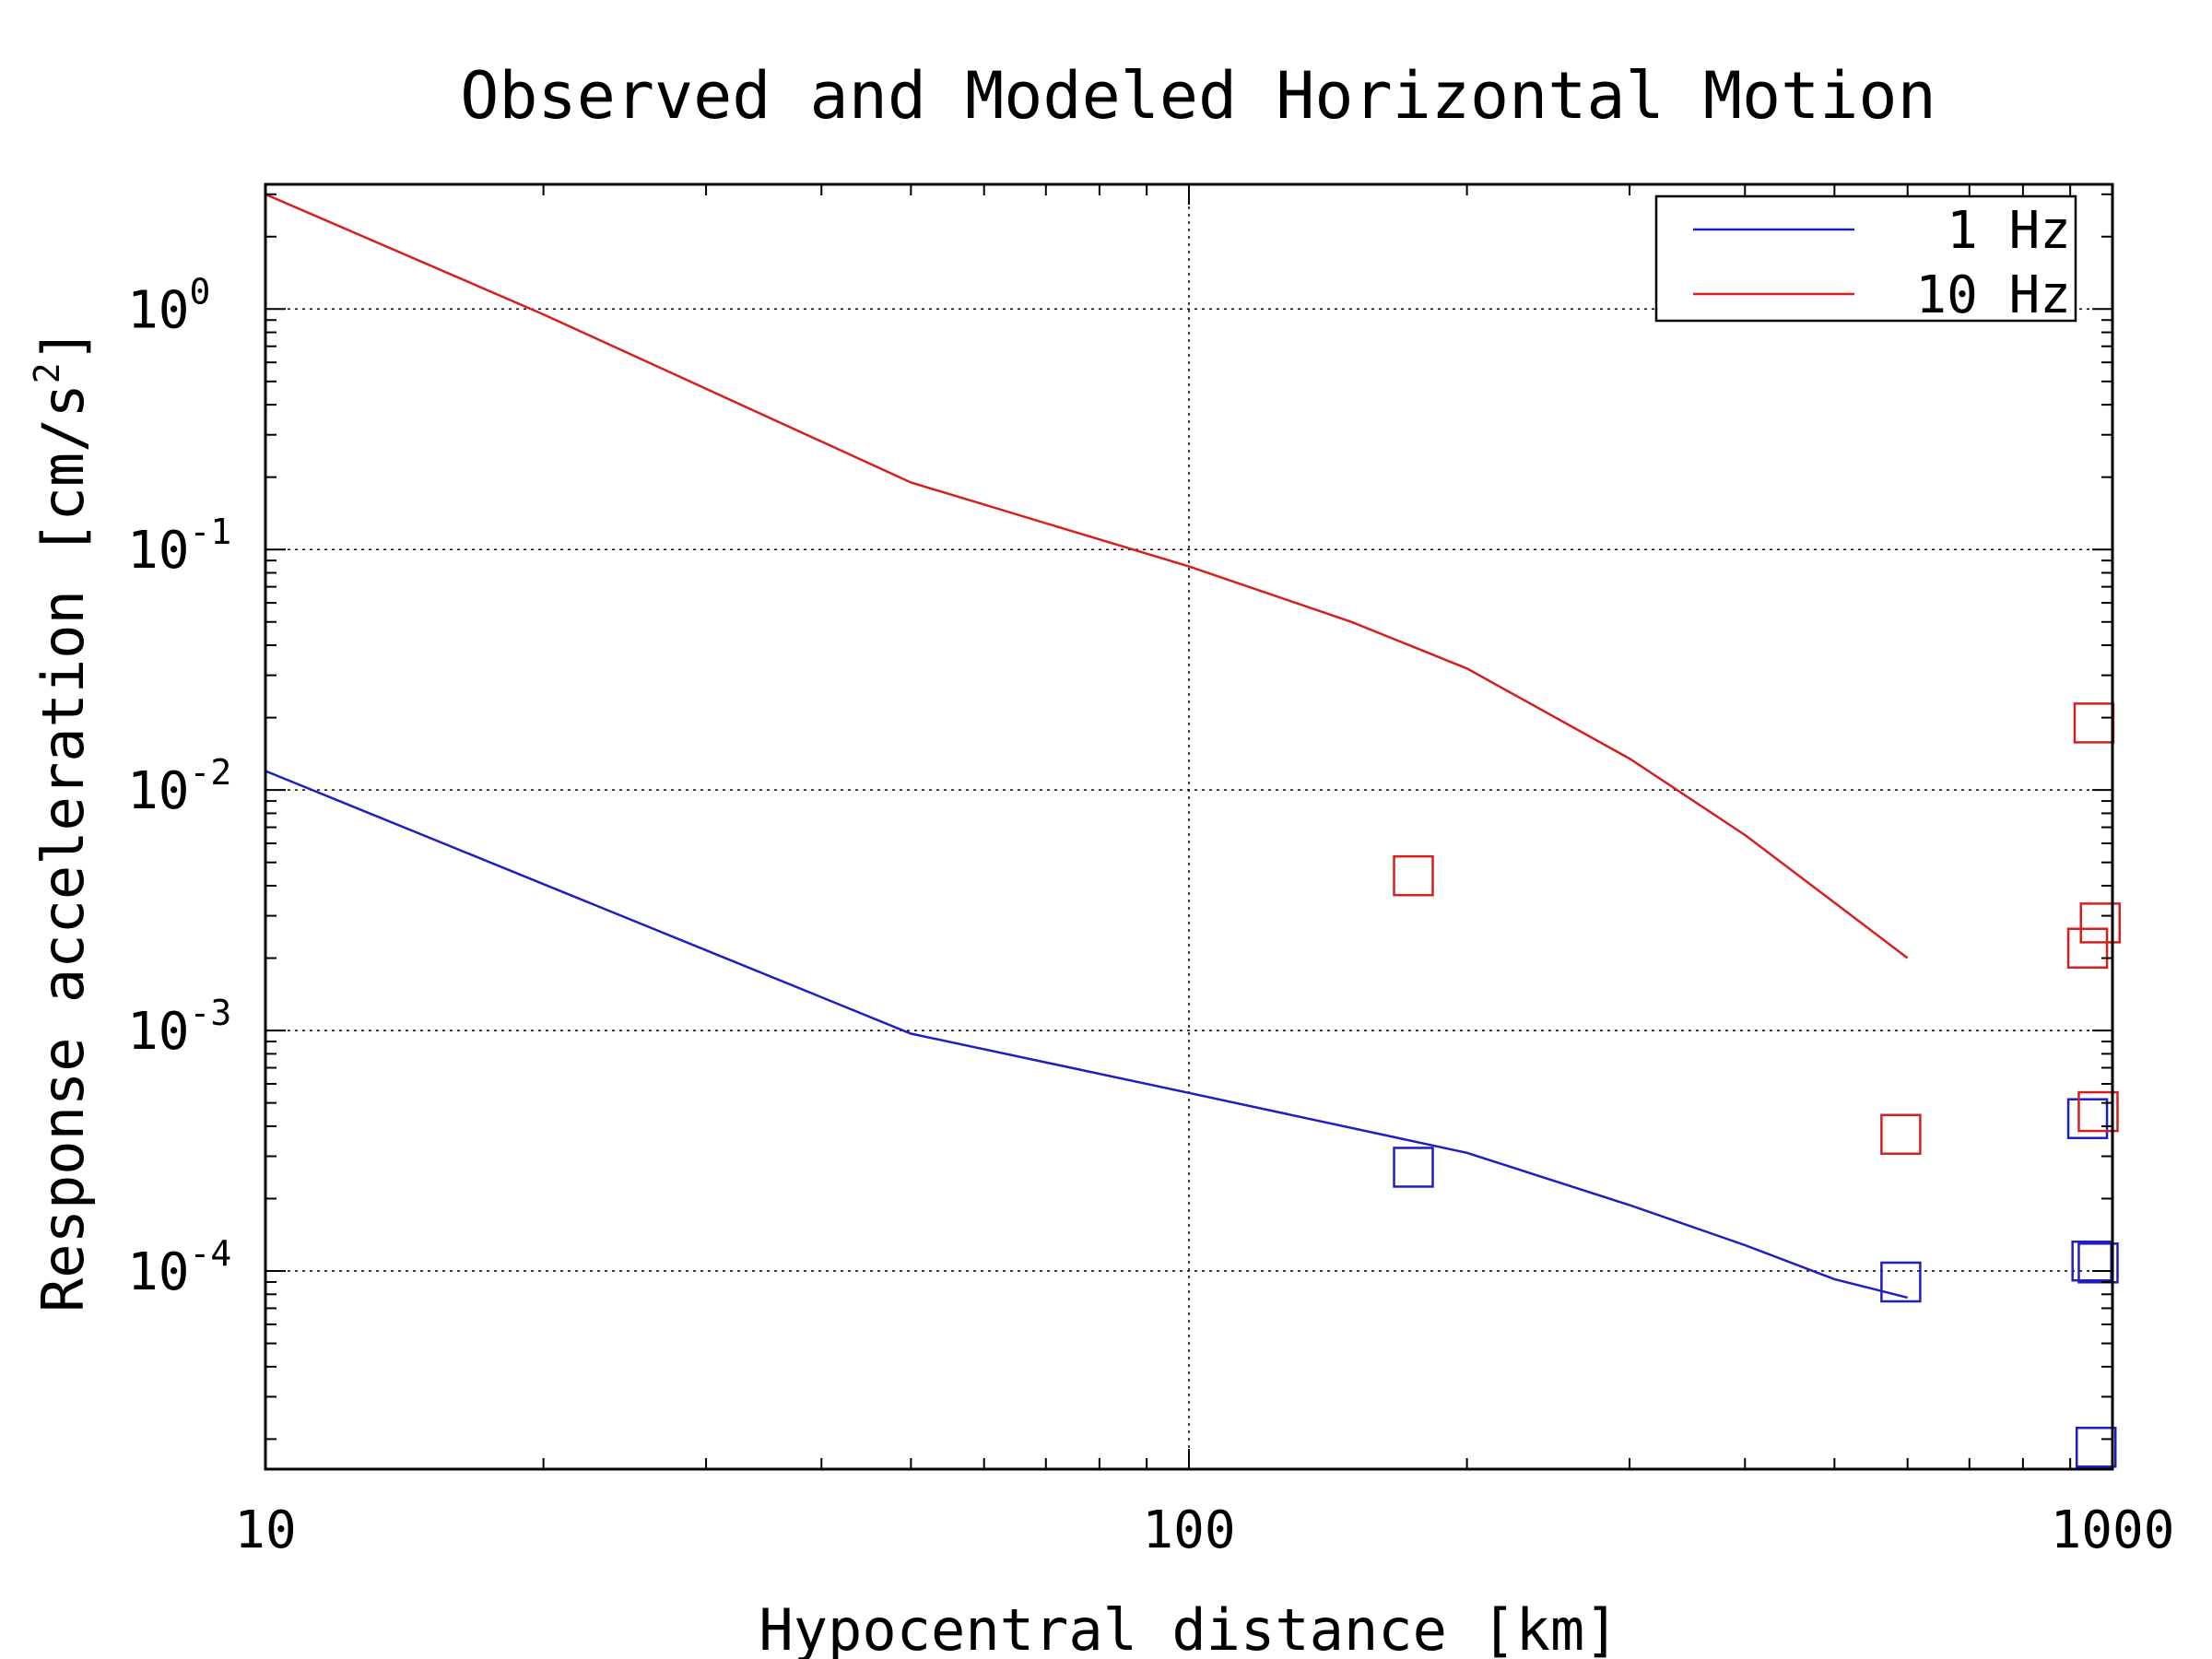 The width and height of the screenshot is (2212, 1659). What do you see at coordinates (1188, 1530) in the screenshot?
I see `x-tick-label: 100` at bounding box center [1188, 1530].